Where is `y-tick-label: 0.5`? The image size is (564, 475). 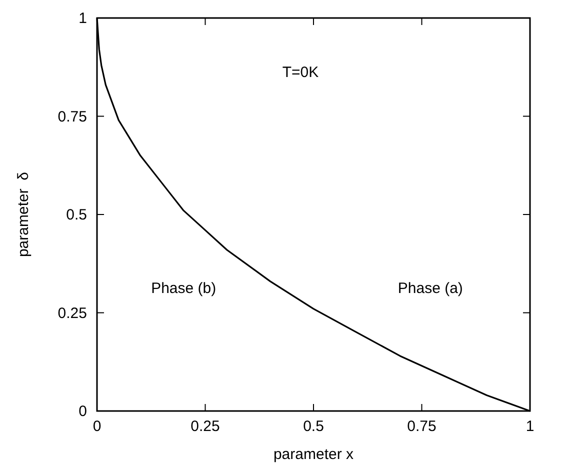 y-tick-label: 0.5 is located at coordinates (76, 215).